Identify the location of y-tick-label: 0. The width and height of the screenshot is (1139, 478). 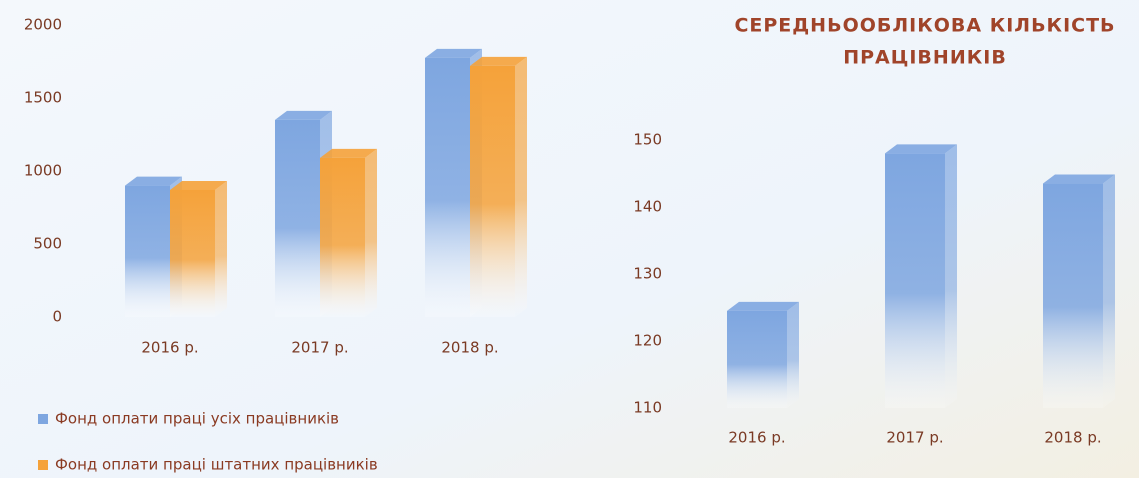
(57, 317).